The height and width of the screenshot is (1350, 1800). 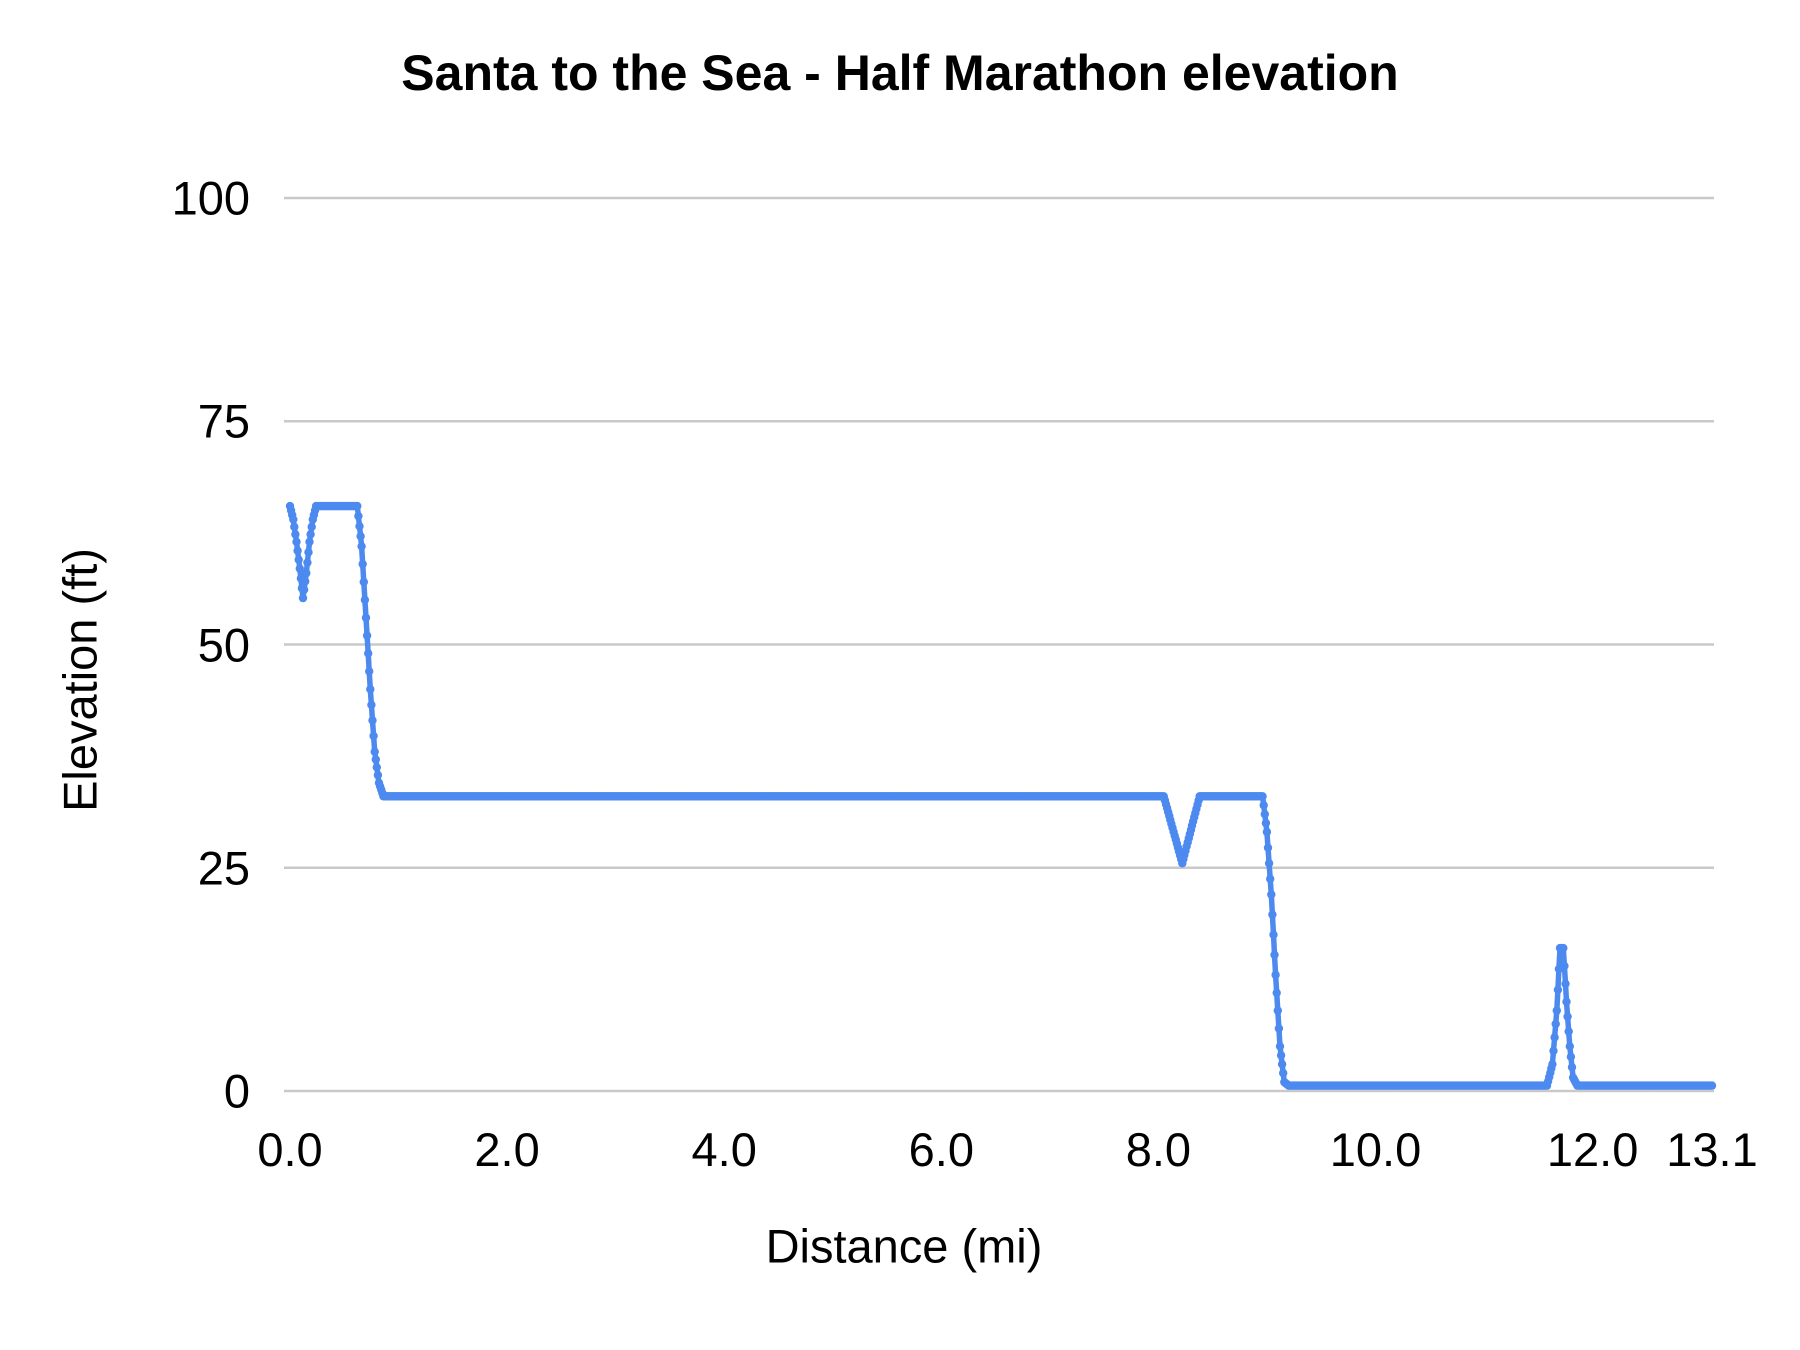 What do you see at coordinates (223, 868) in the screenshot?
I see `y-tick-label-25: 25` at bounding box center [223, 868].